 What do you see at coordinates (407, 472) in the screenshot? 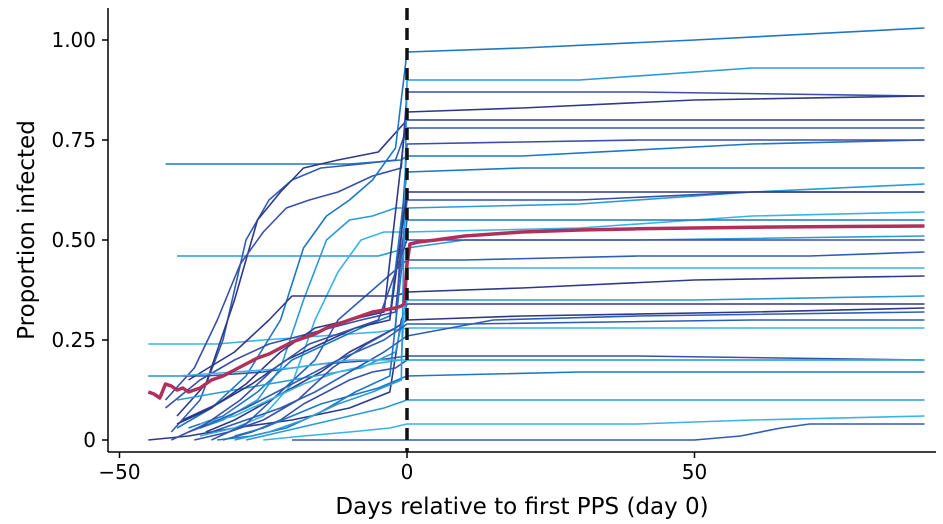
I see `x-tick-label: 0` at bounding box center [407, 472].